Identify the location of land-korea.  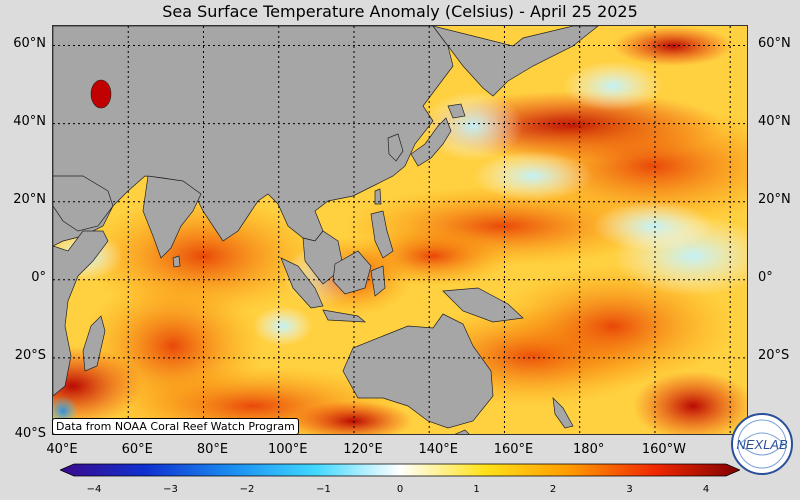
(395, 147).